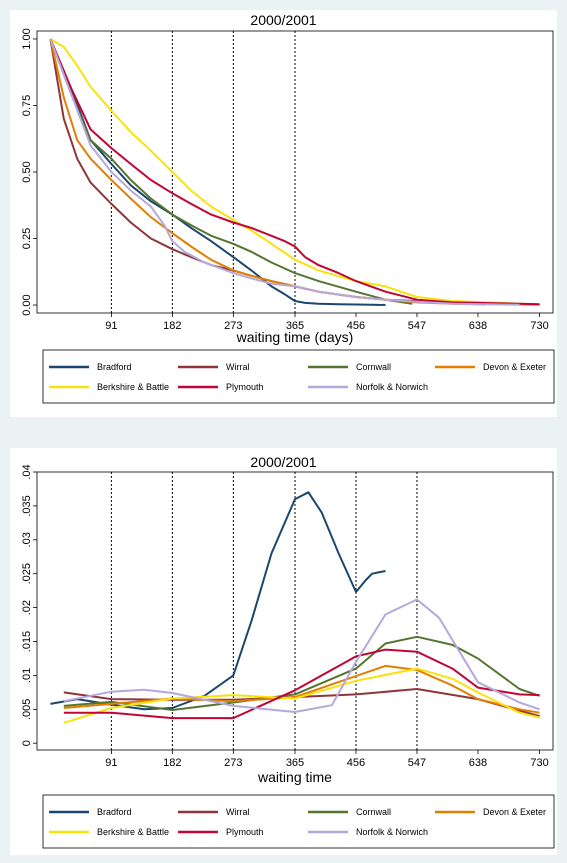  Describe the element at coordinates (27, 675) in the screenshot. I see `y-tick-label: .01` at that location.